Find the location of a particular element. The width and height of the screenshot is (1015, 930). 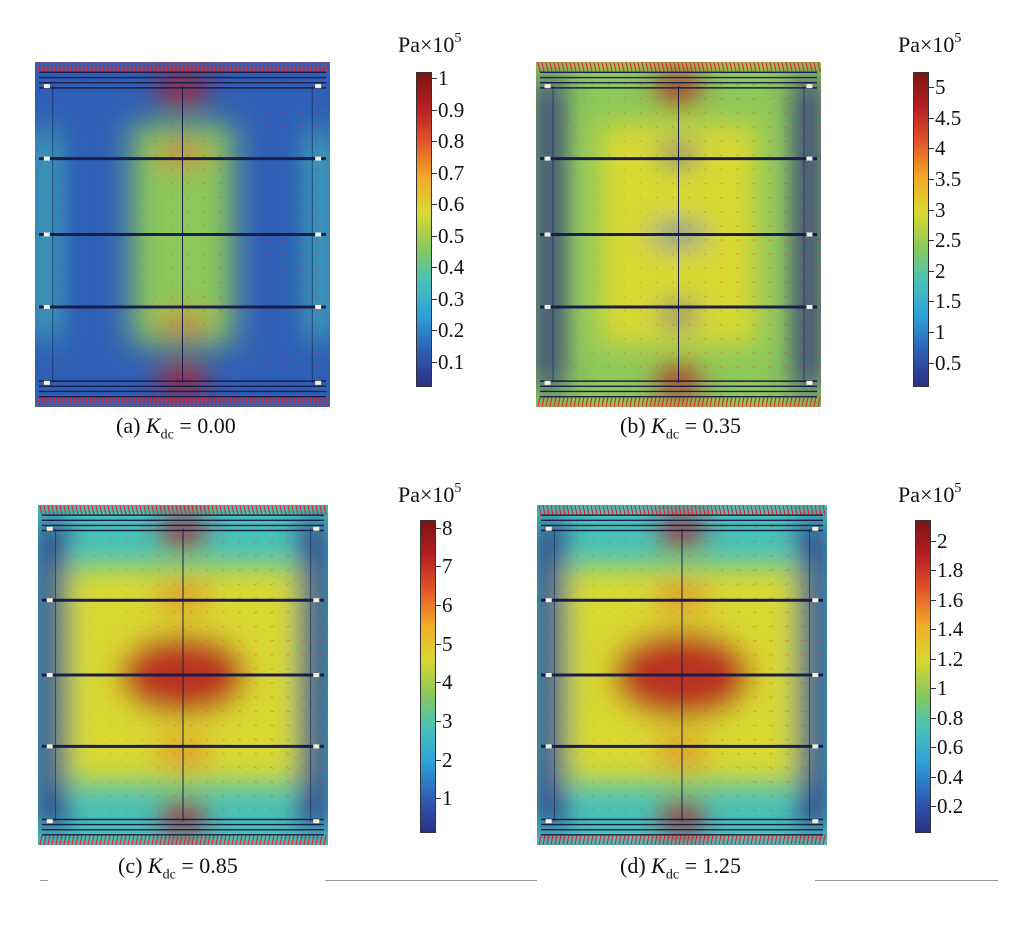

field-plot-a is located at coordinates (182, 234).